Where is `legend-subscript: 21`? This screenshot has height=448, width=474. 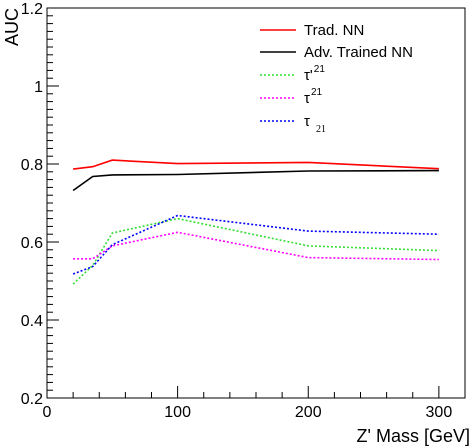
legend-subscript: 21 is located at coordinates (321, 129).